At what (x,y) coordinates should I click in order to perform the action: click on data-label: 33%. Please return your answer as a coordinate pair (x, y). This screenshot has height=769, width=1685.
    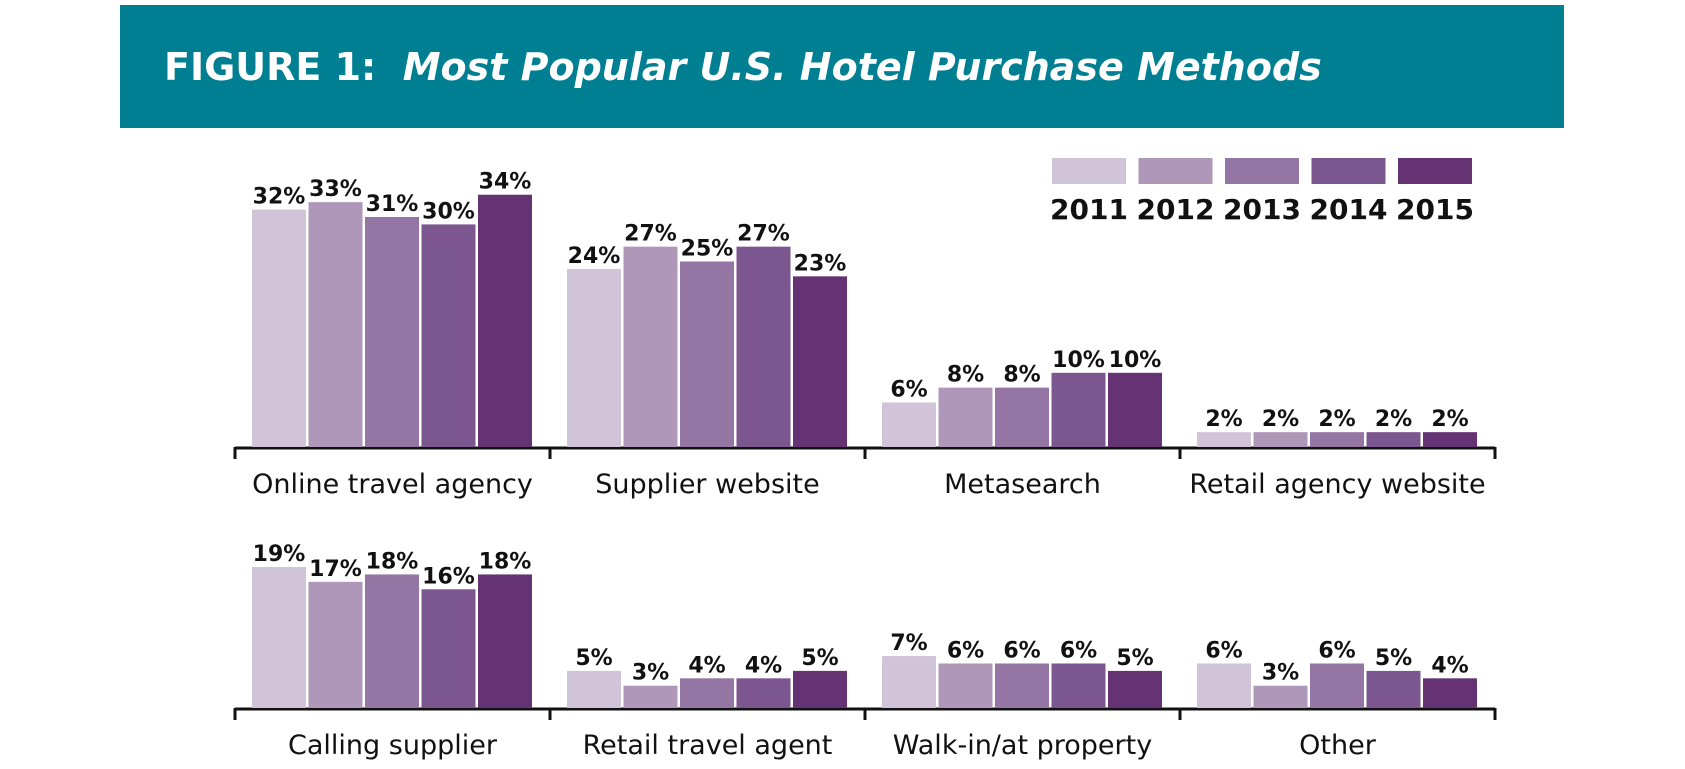
    Looking at the image, I should click on (335, 189).